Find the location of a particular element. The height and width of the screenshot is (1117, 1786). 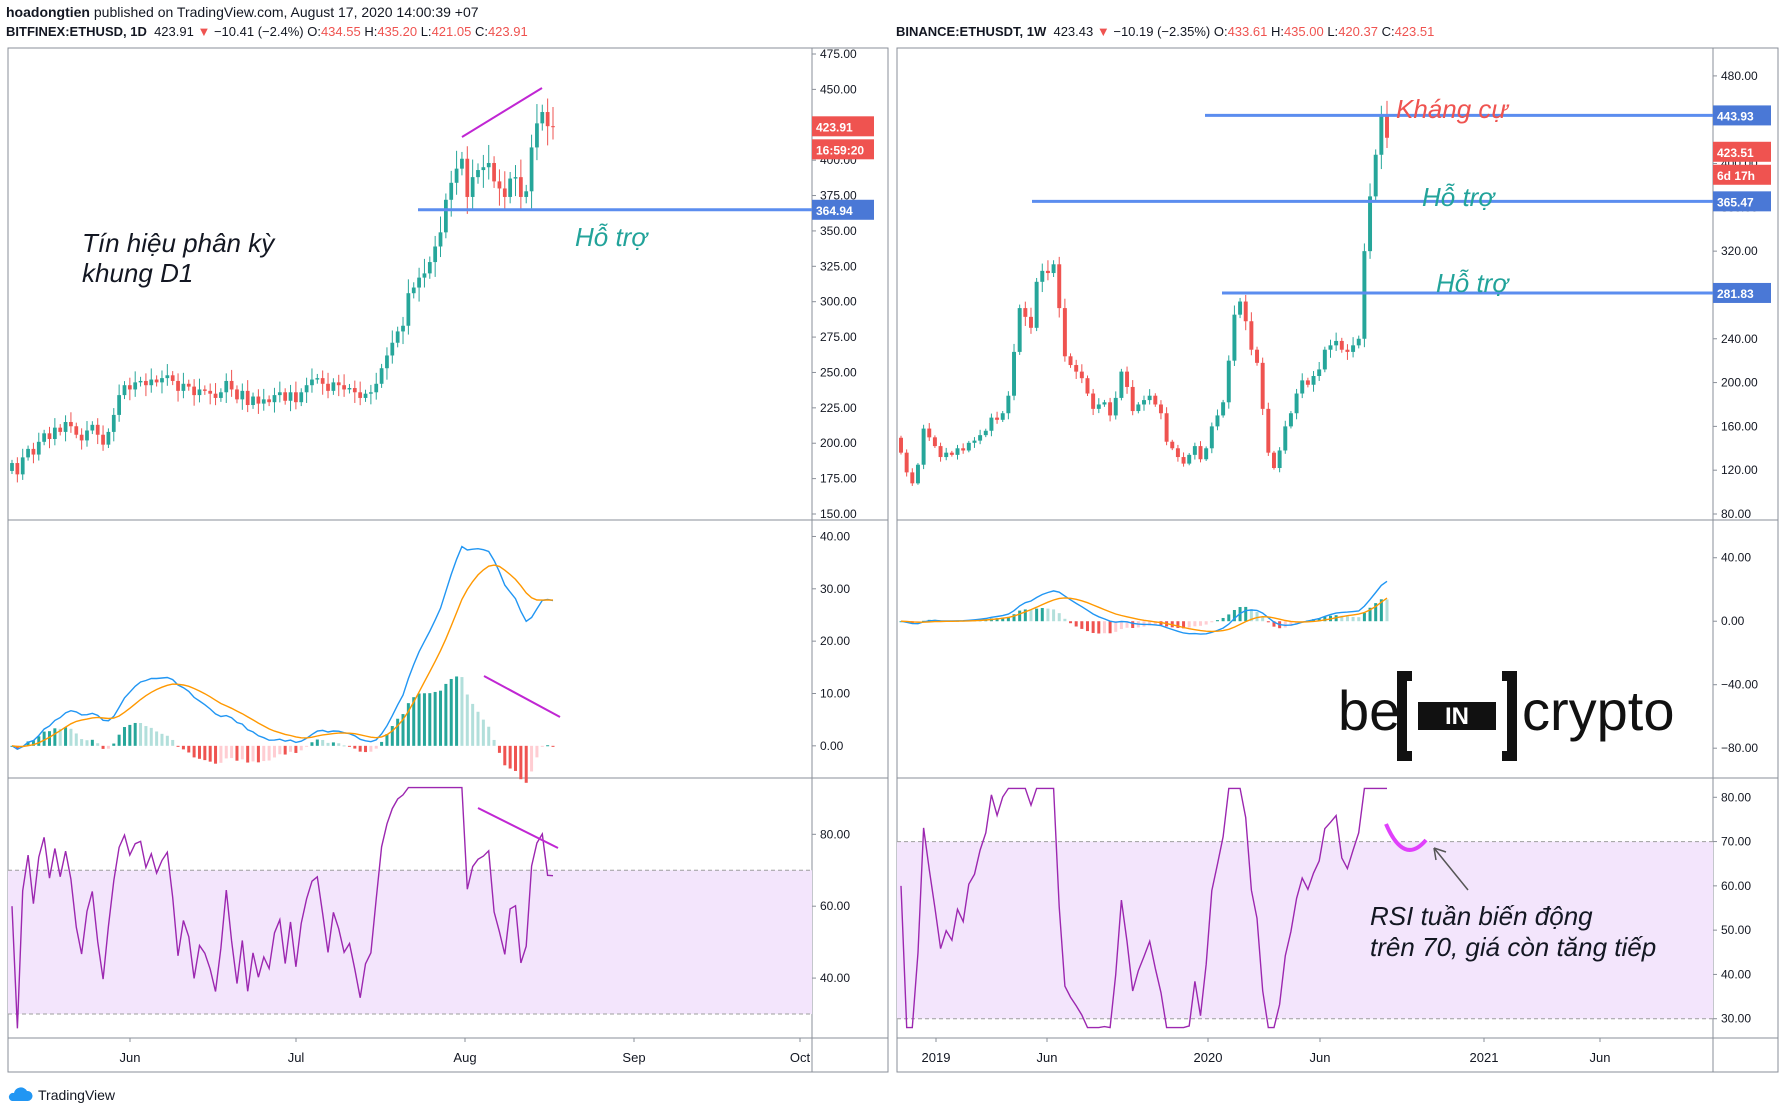

beincrypto-watermark: be IN crypto is located at coordinates (1506, 716).